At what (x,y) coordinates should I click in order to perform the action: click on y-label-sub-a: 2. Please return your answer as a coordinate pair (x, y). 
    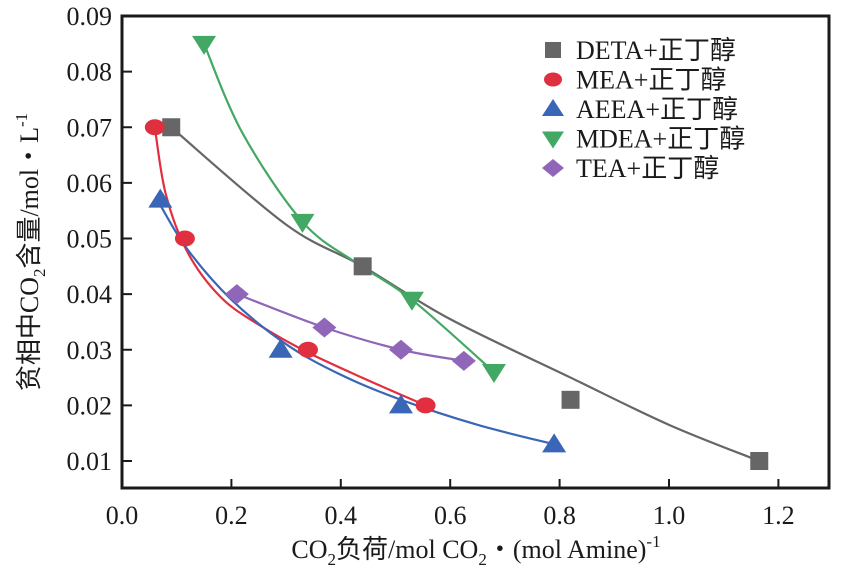
    Looking at the image, I should click on (39, 273).